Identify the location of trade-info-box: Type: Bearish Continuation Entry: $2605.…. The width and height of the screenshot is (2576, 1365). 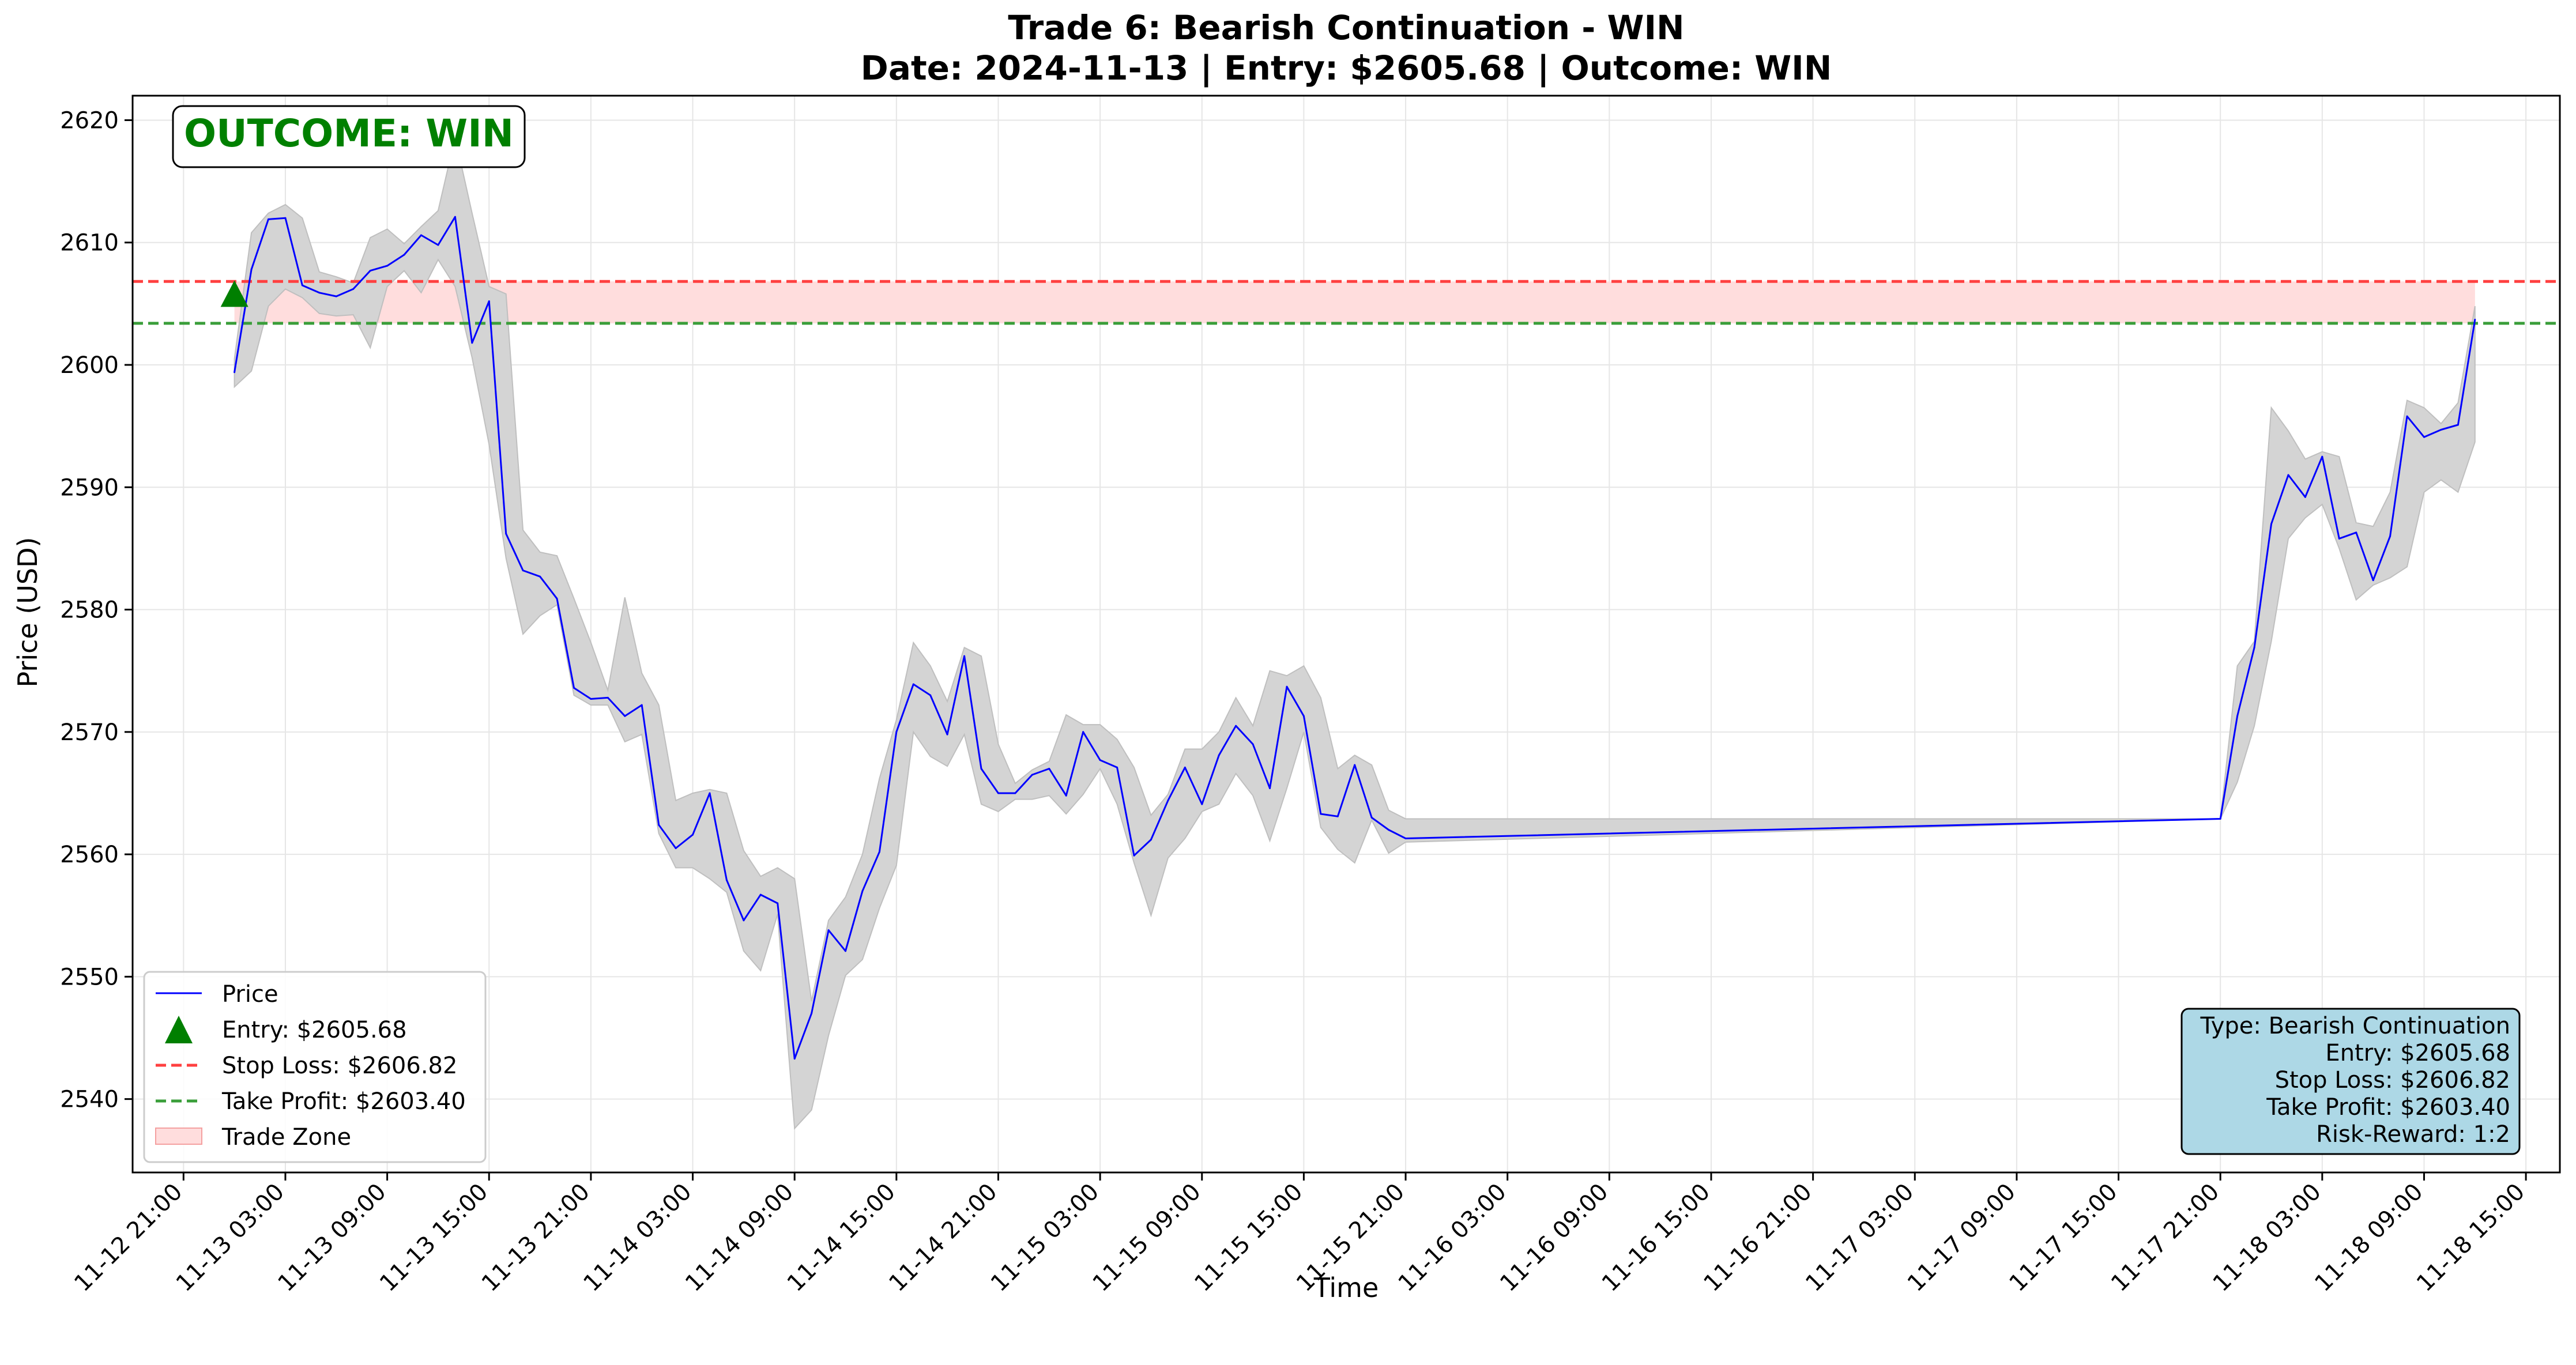
(2350, 1081).